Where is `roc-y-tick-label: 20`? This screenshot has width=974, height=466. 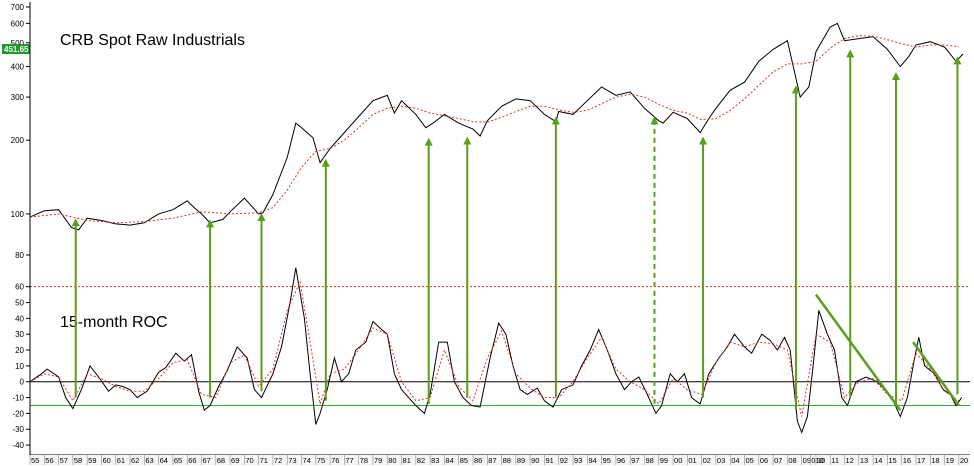 roc-y-tick-label: 20 is located at coordinates (19, 350).